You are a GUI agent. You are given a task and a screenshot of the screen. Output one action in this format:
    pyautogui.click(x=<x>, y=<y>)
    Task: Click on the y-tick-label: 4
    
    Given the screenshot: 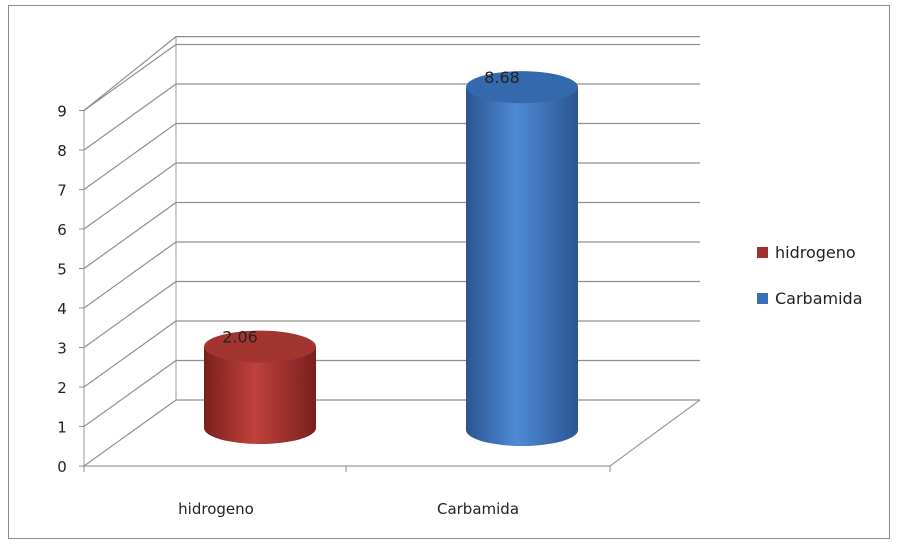 What is the action you would take?
    pyautogui.click(x=62, y=309)
    